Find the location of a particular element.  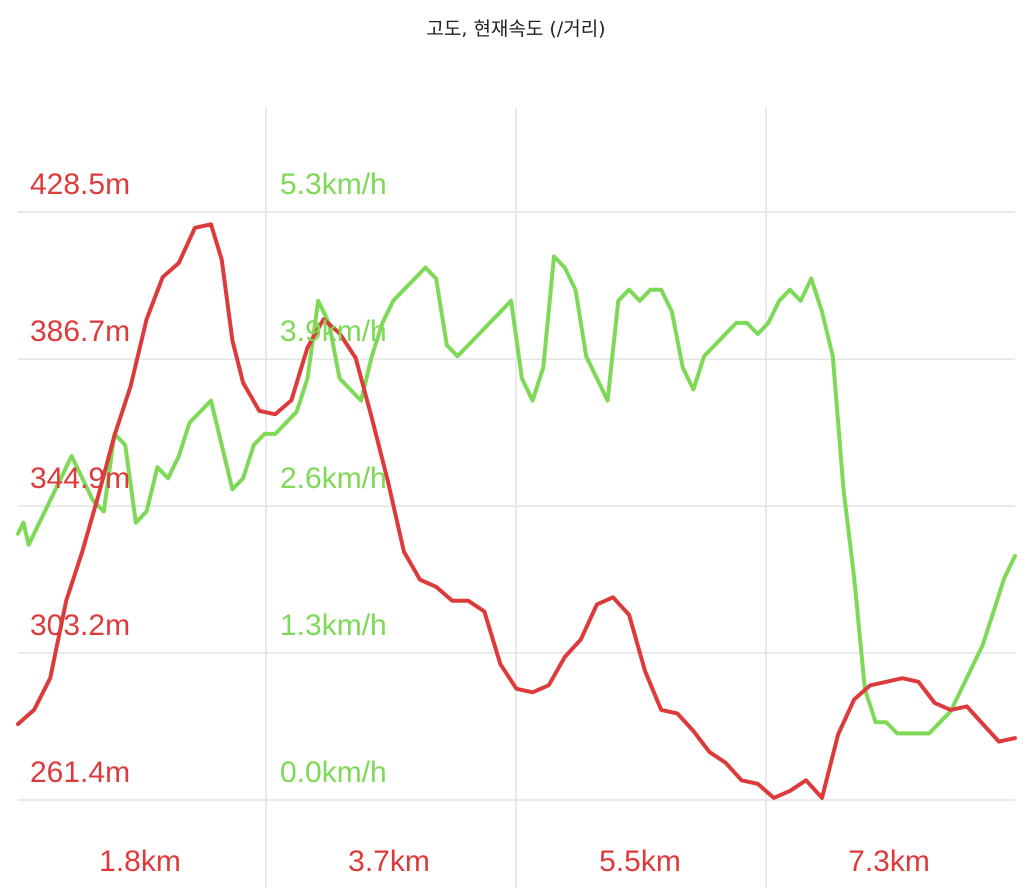

x-tick-label-3: 7.3km is located at coordinates (889, 861).